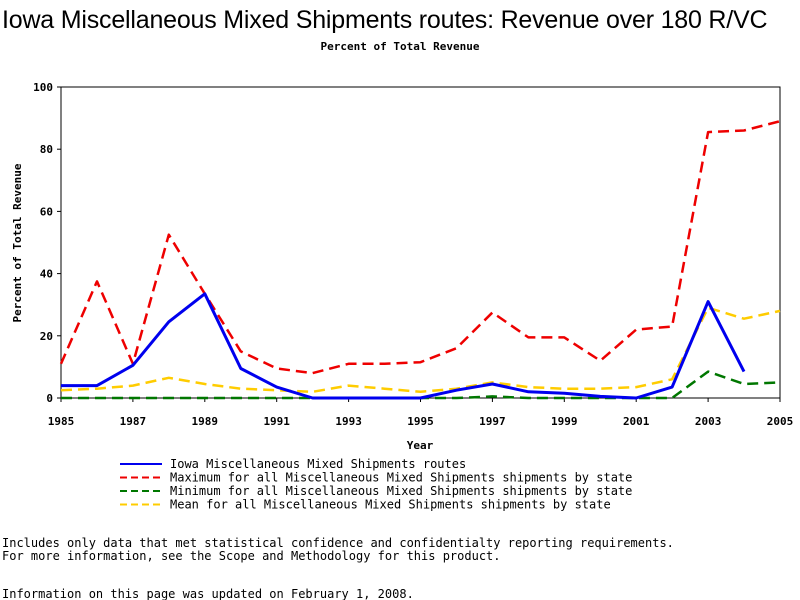 The height and width of the screenshot is (600, 800). What do you see at coordinates (492, 421) in the screenshot?
I see `x-tick-label: 1997` at bounding box center [492, 421].